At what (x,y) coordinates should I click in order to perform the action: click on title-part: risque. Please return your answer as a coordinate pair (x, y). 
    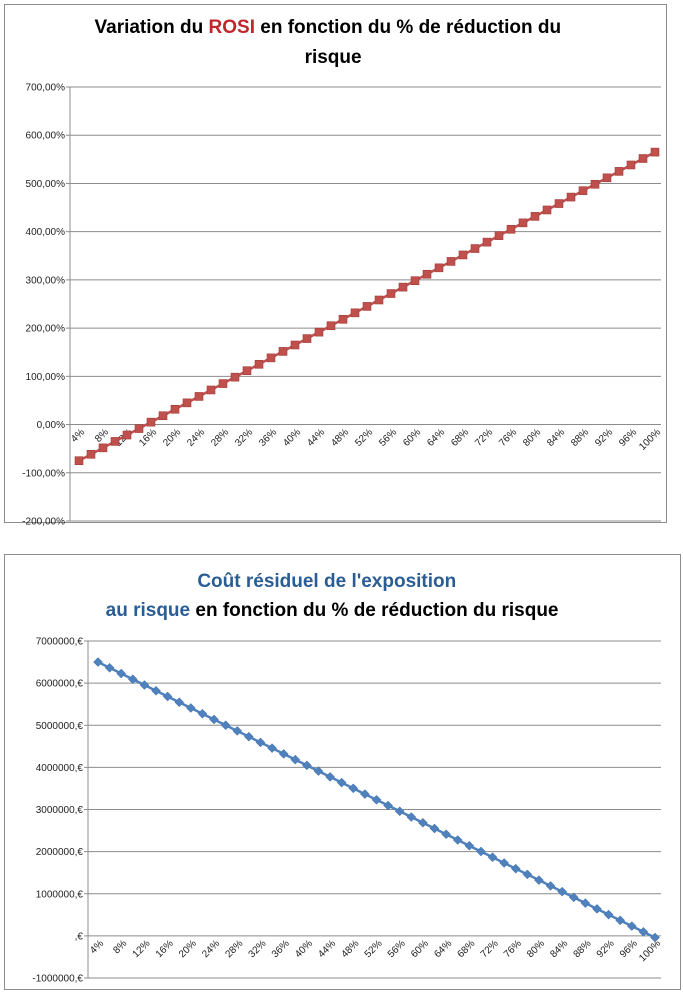
    Looking at the image, I should click on (333, 57).